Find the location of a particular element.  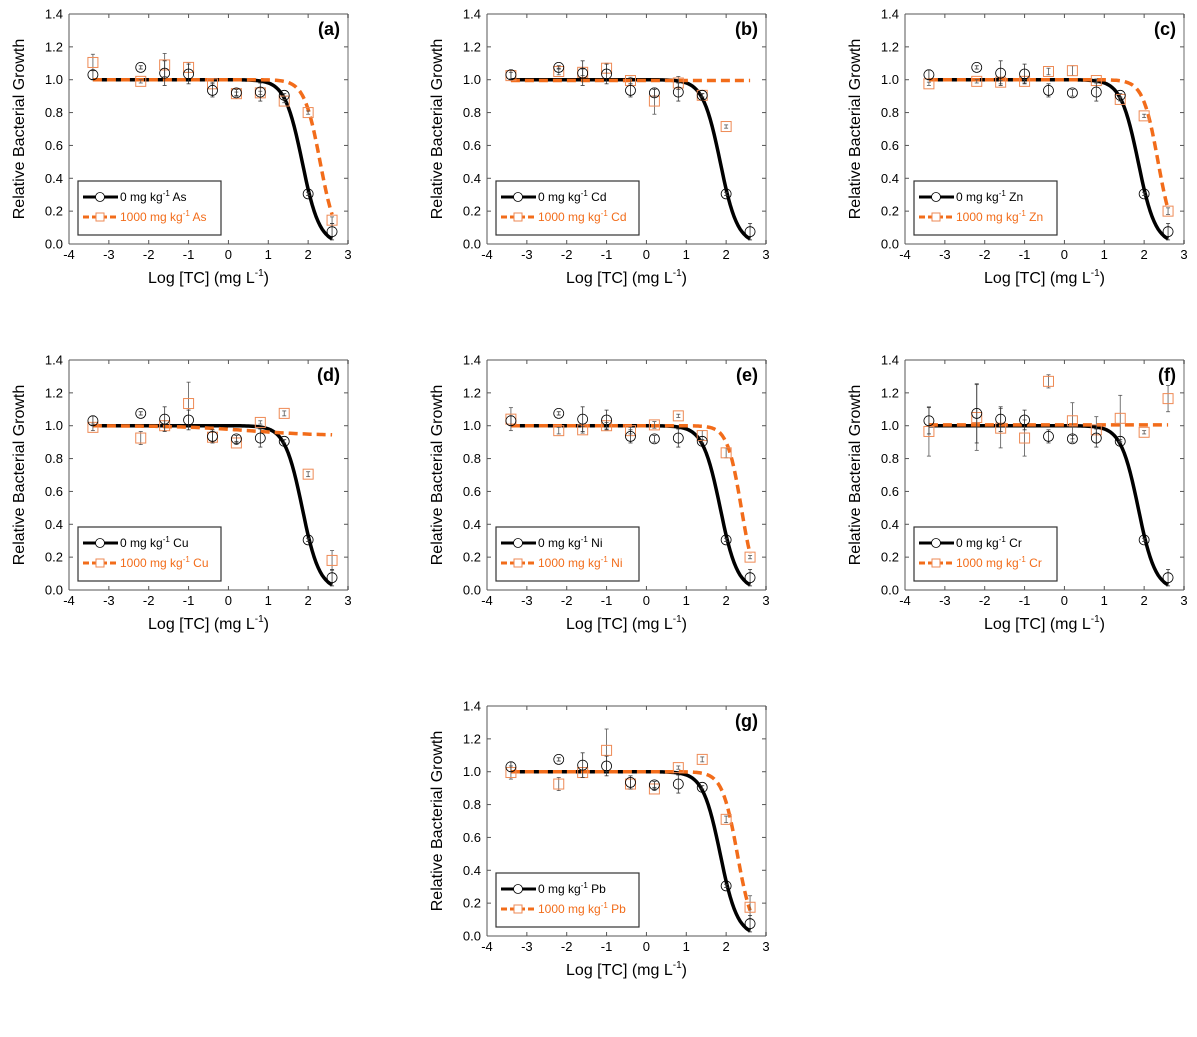

x-tick-label: 1 is located at coordinates (686, 946).